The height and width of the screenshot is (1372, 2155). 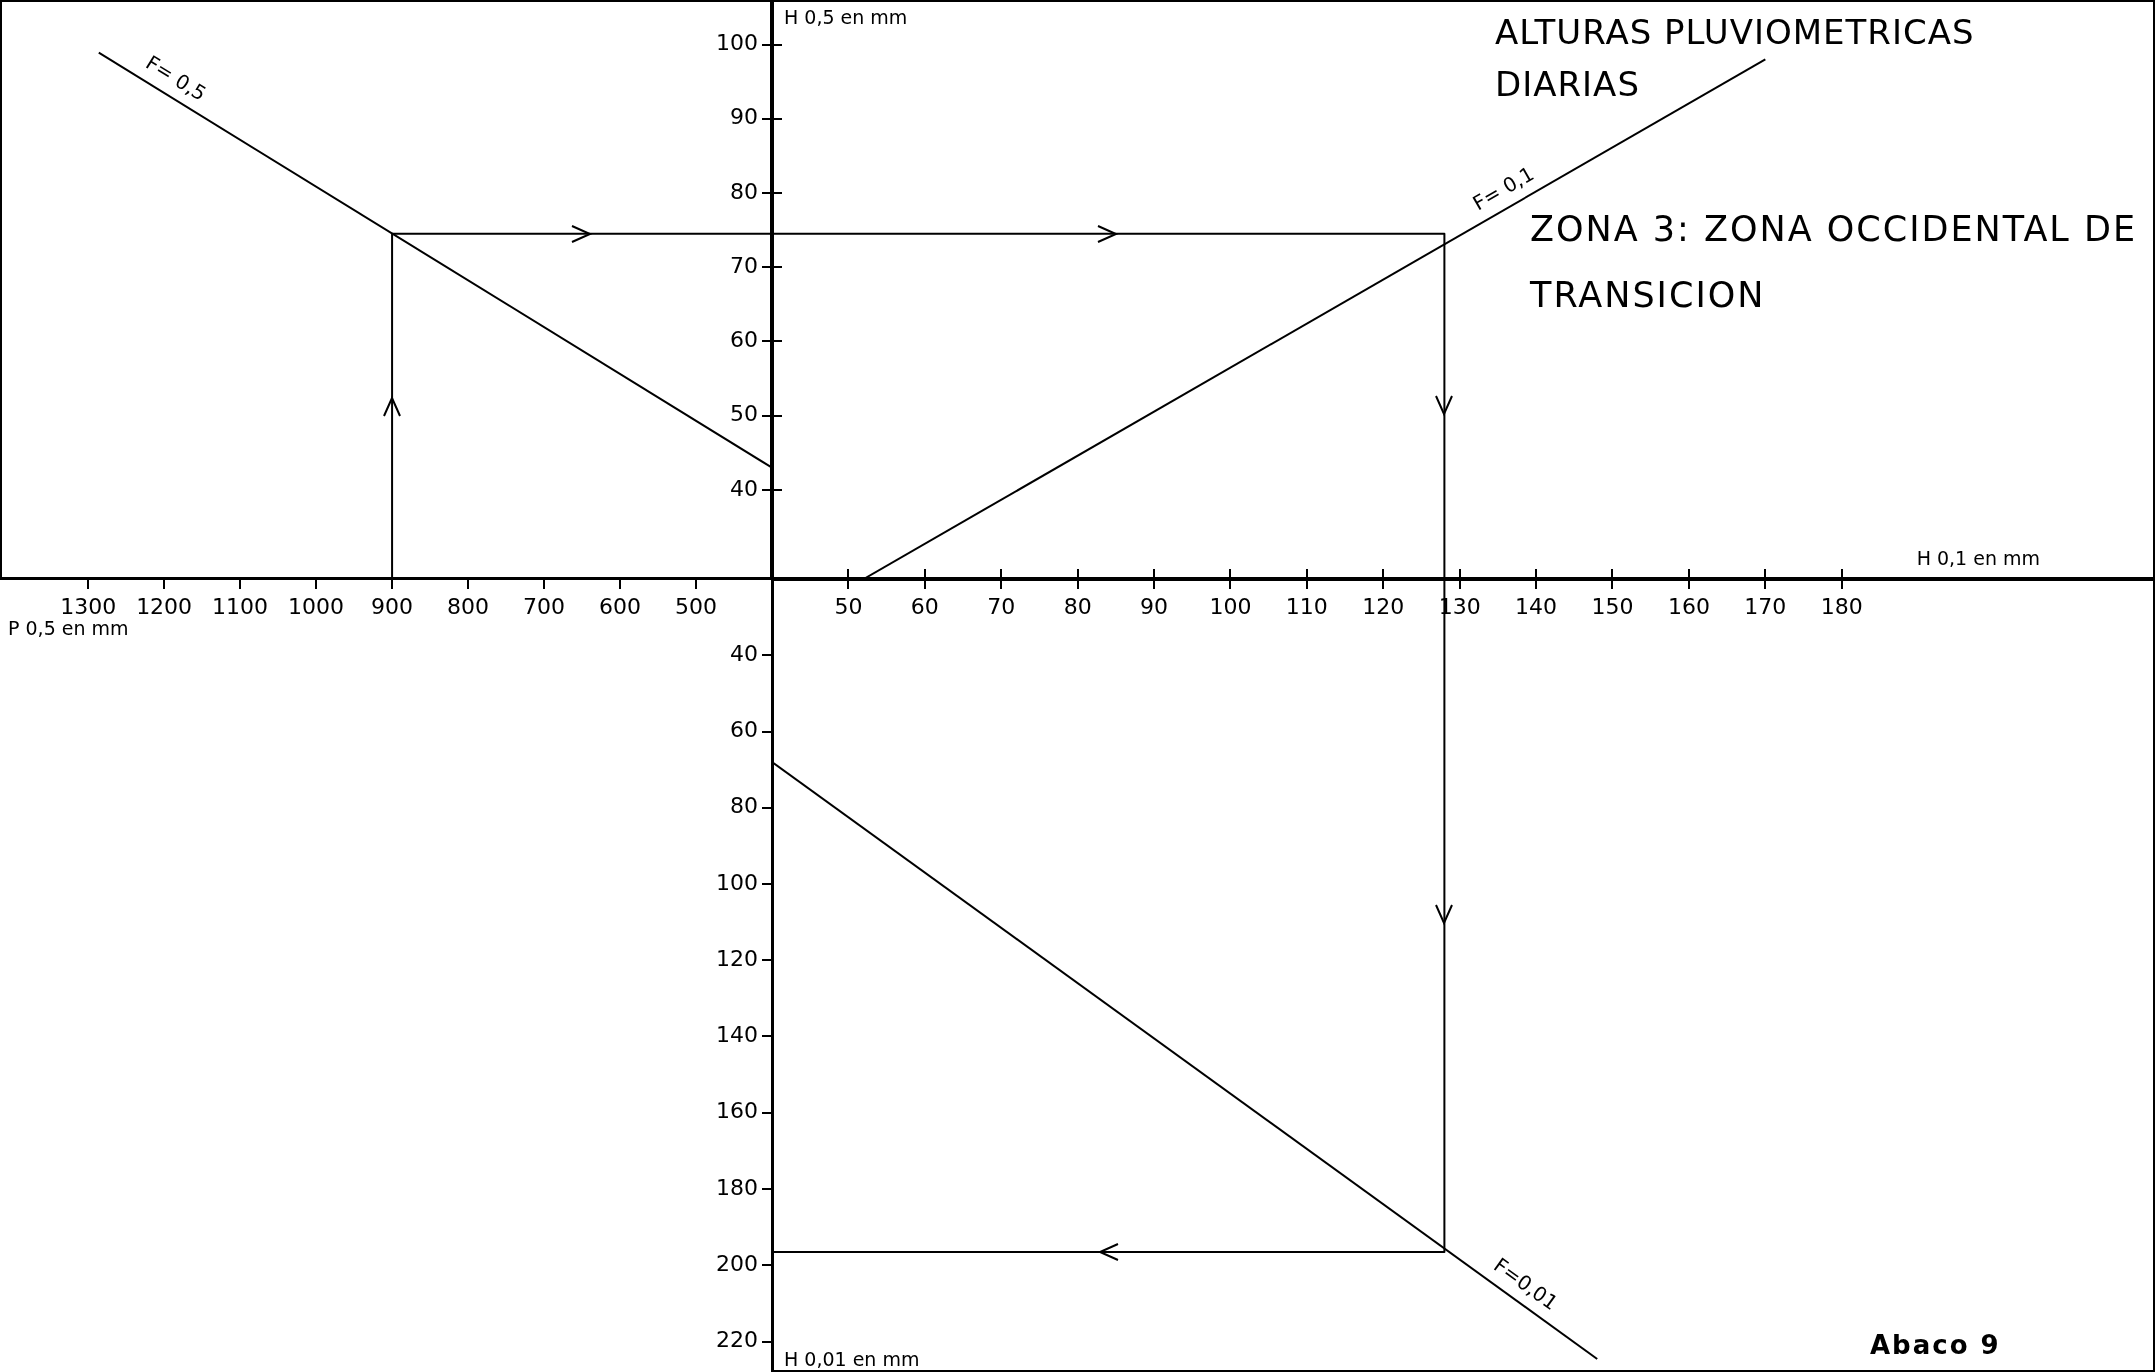 What do you see at coordinates (1230, 606) in the screenshot?
I see `x-tick-label: 100` at bounding box center [1230, 606].